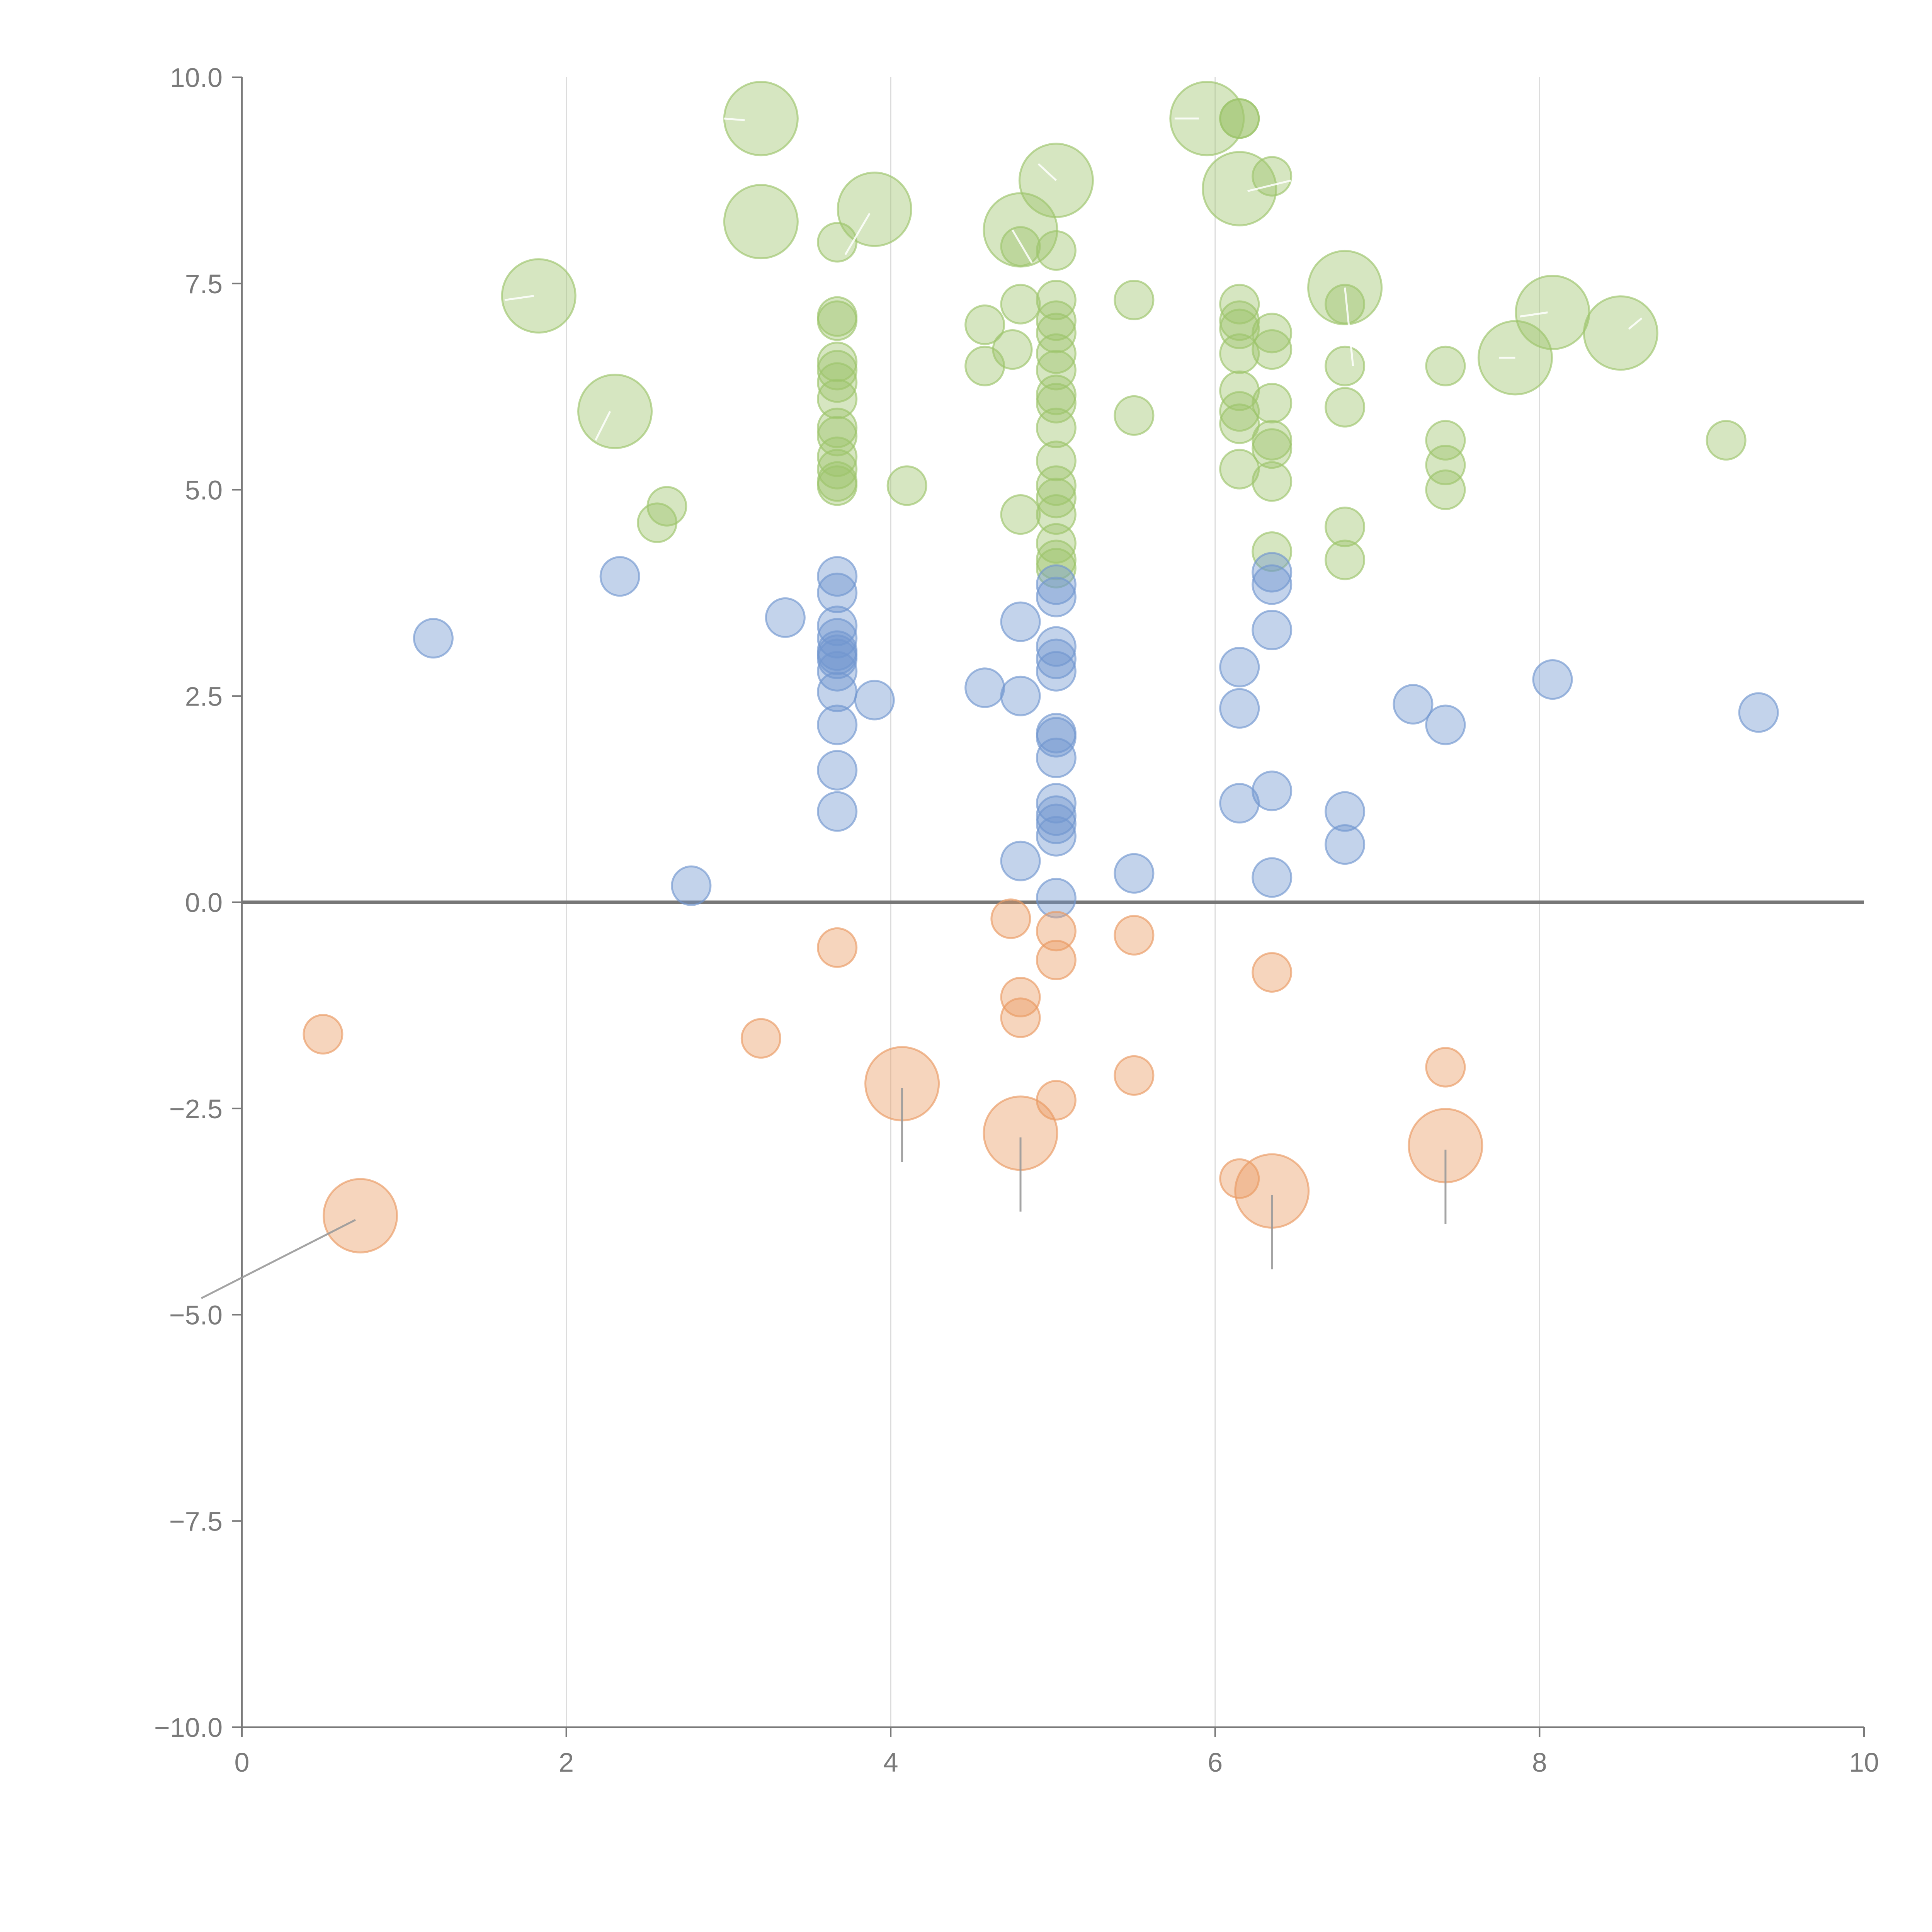 This screenshot has height=1932, width=1932. What do you see at coordinates (204, 903) in the screenshot?
I see `y-tick-label: 0.0` at bounding box center [204, 903].